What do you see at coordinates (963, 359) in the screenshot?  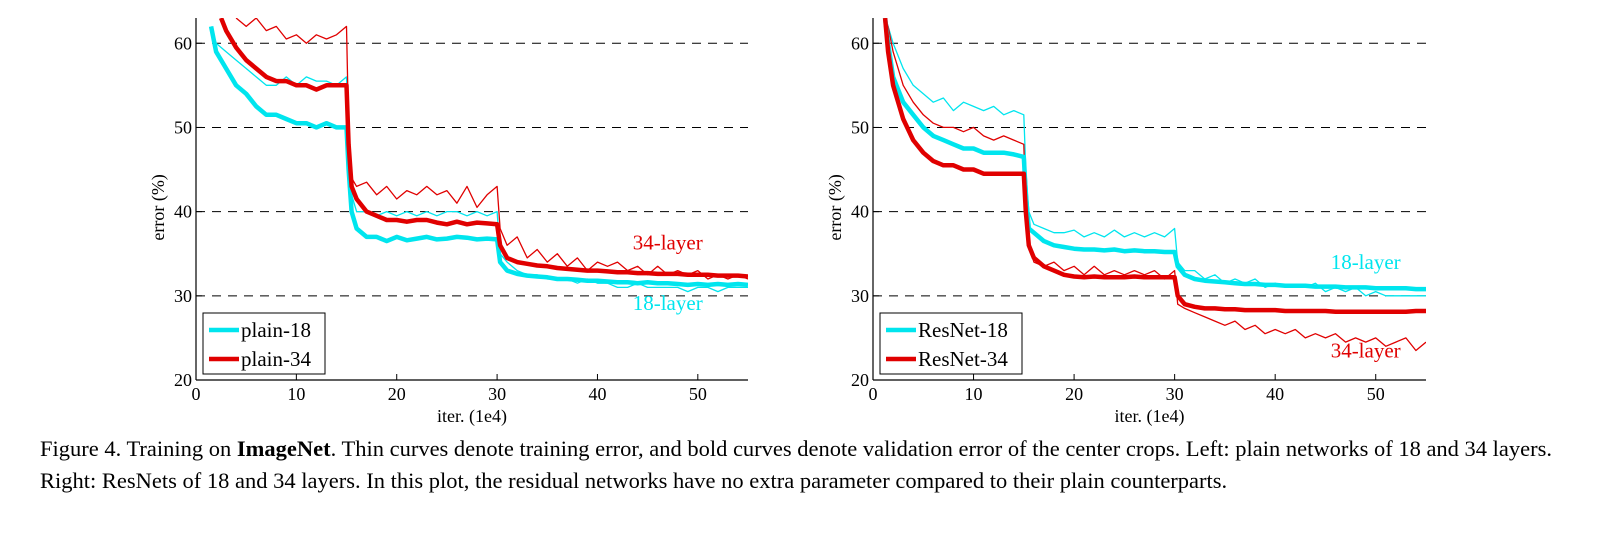 I see `legend-entry-resnet-34: ResNet-34` at bounding box center [963, 359].